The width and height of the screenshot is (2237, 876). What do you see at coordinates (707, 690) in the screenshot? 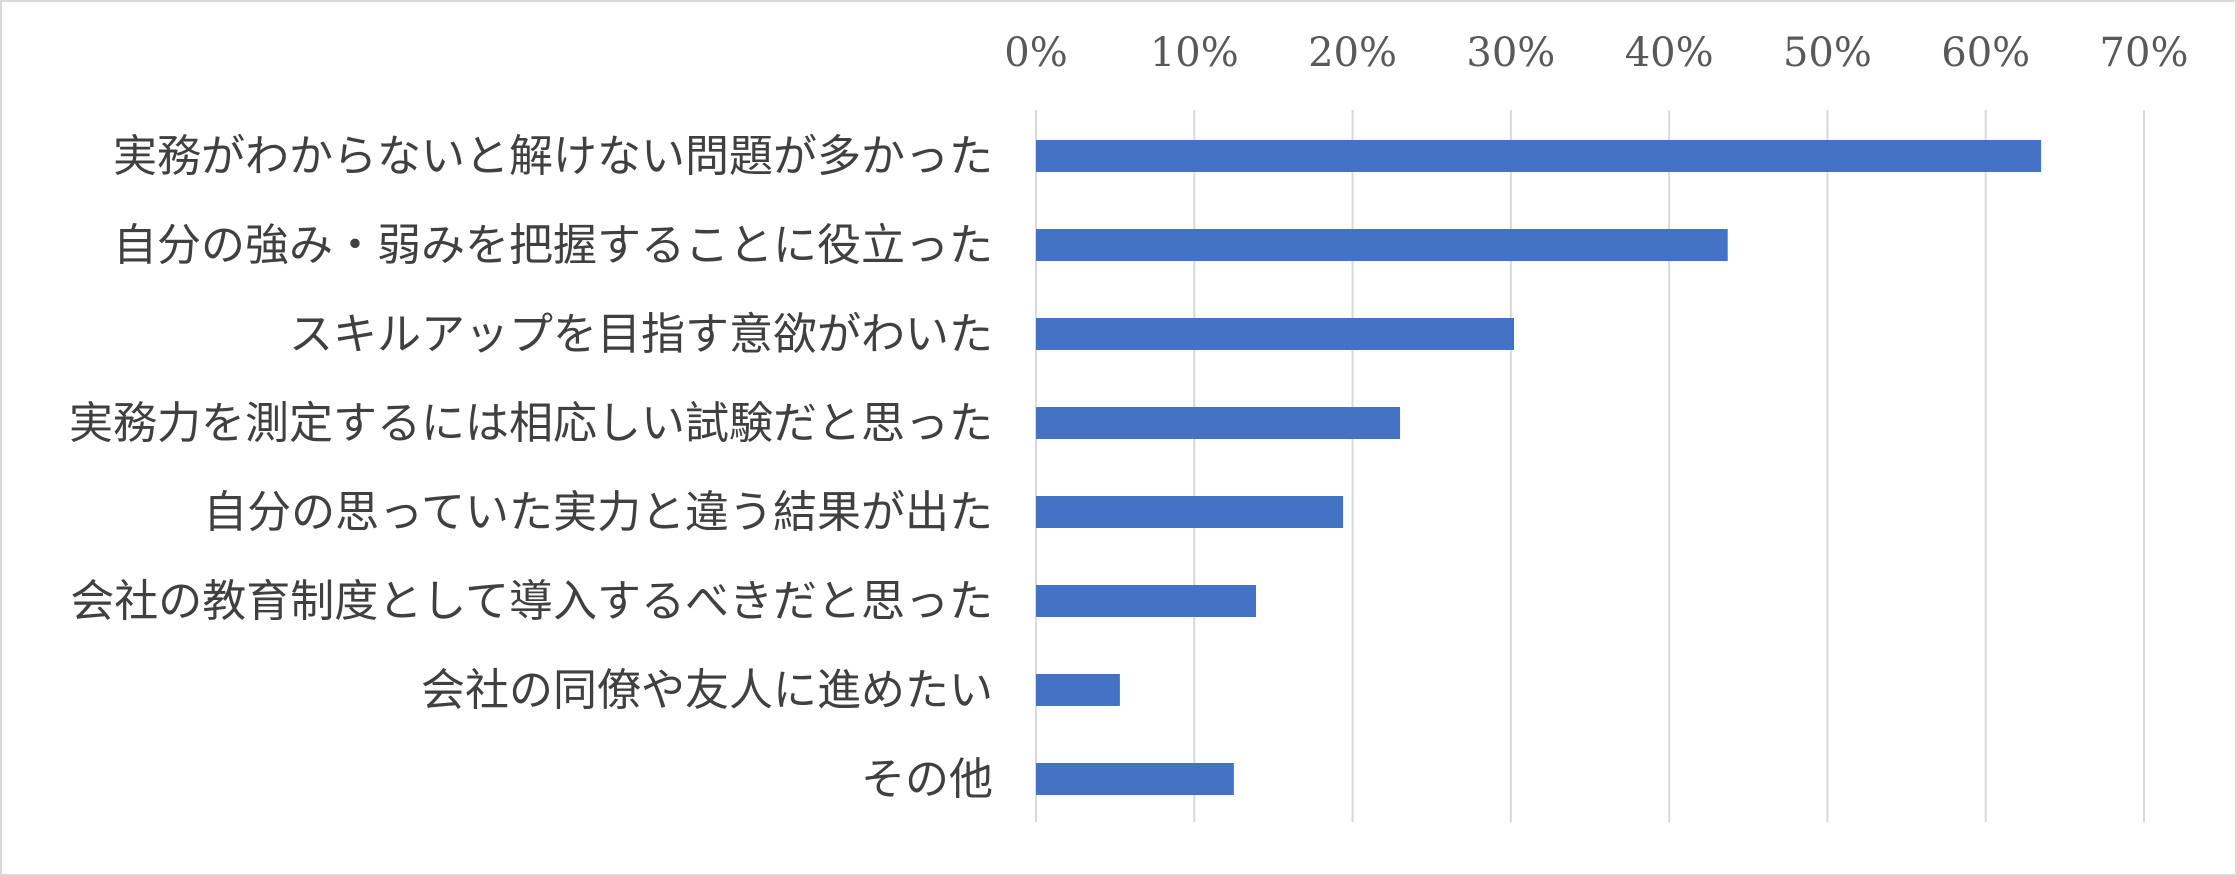
I see `category-label: 会社の同僚や友人に進めたい` at bounding box center [707, 690].